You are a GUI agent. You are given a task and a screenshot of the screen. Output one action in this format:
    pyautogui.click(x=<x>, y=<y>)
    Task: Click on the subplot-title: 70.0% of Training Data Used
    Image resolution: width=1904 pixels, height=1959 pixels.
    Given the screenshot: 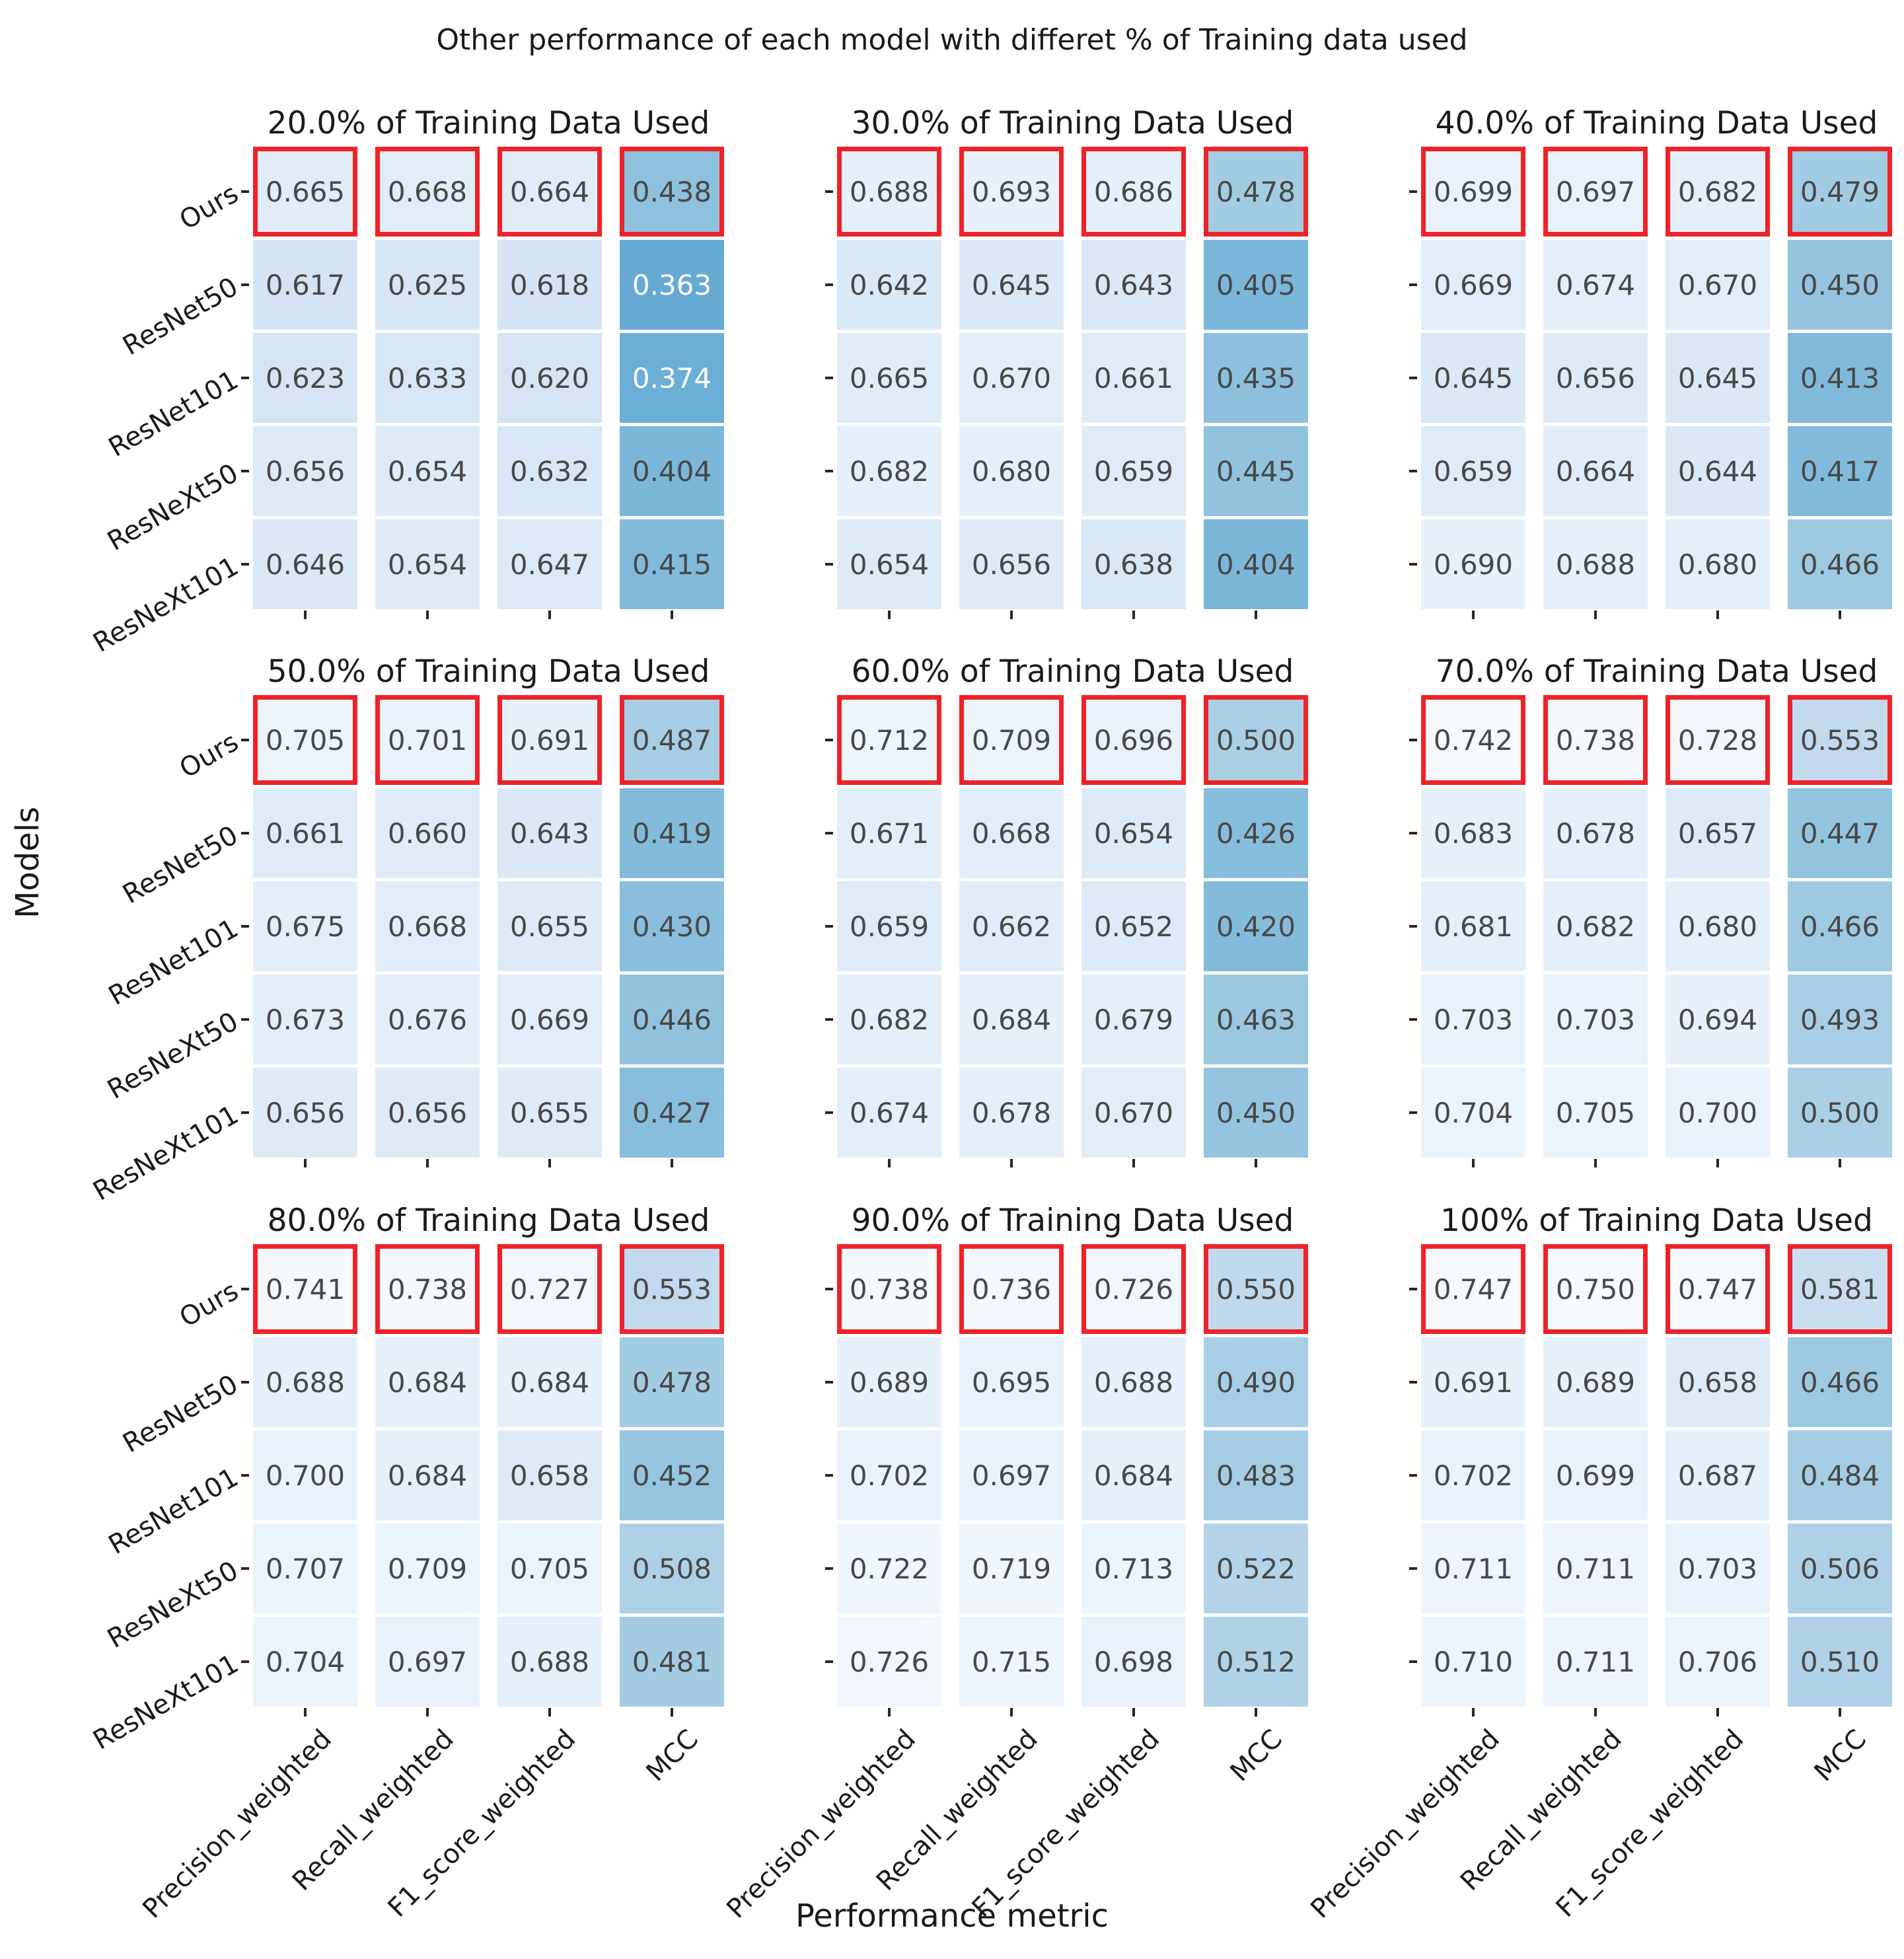 What is the action you would take?
    pyautogui.click(x=1656, y=671)
    